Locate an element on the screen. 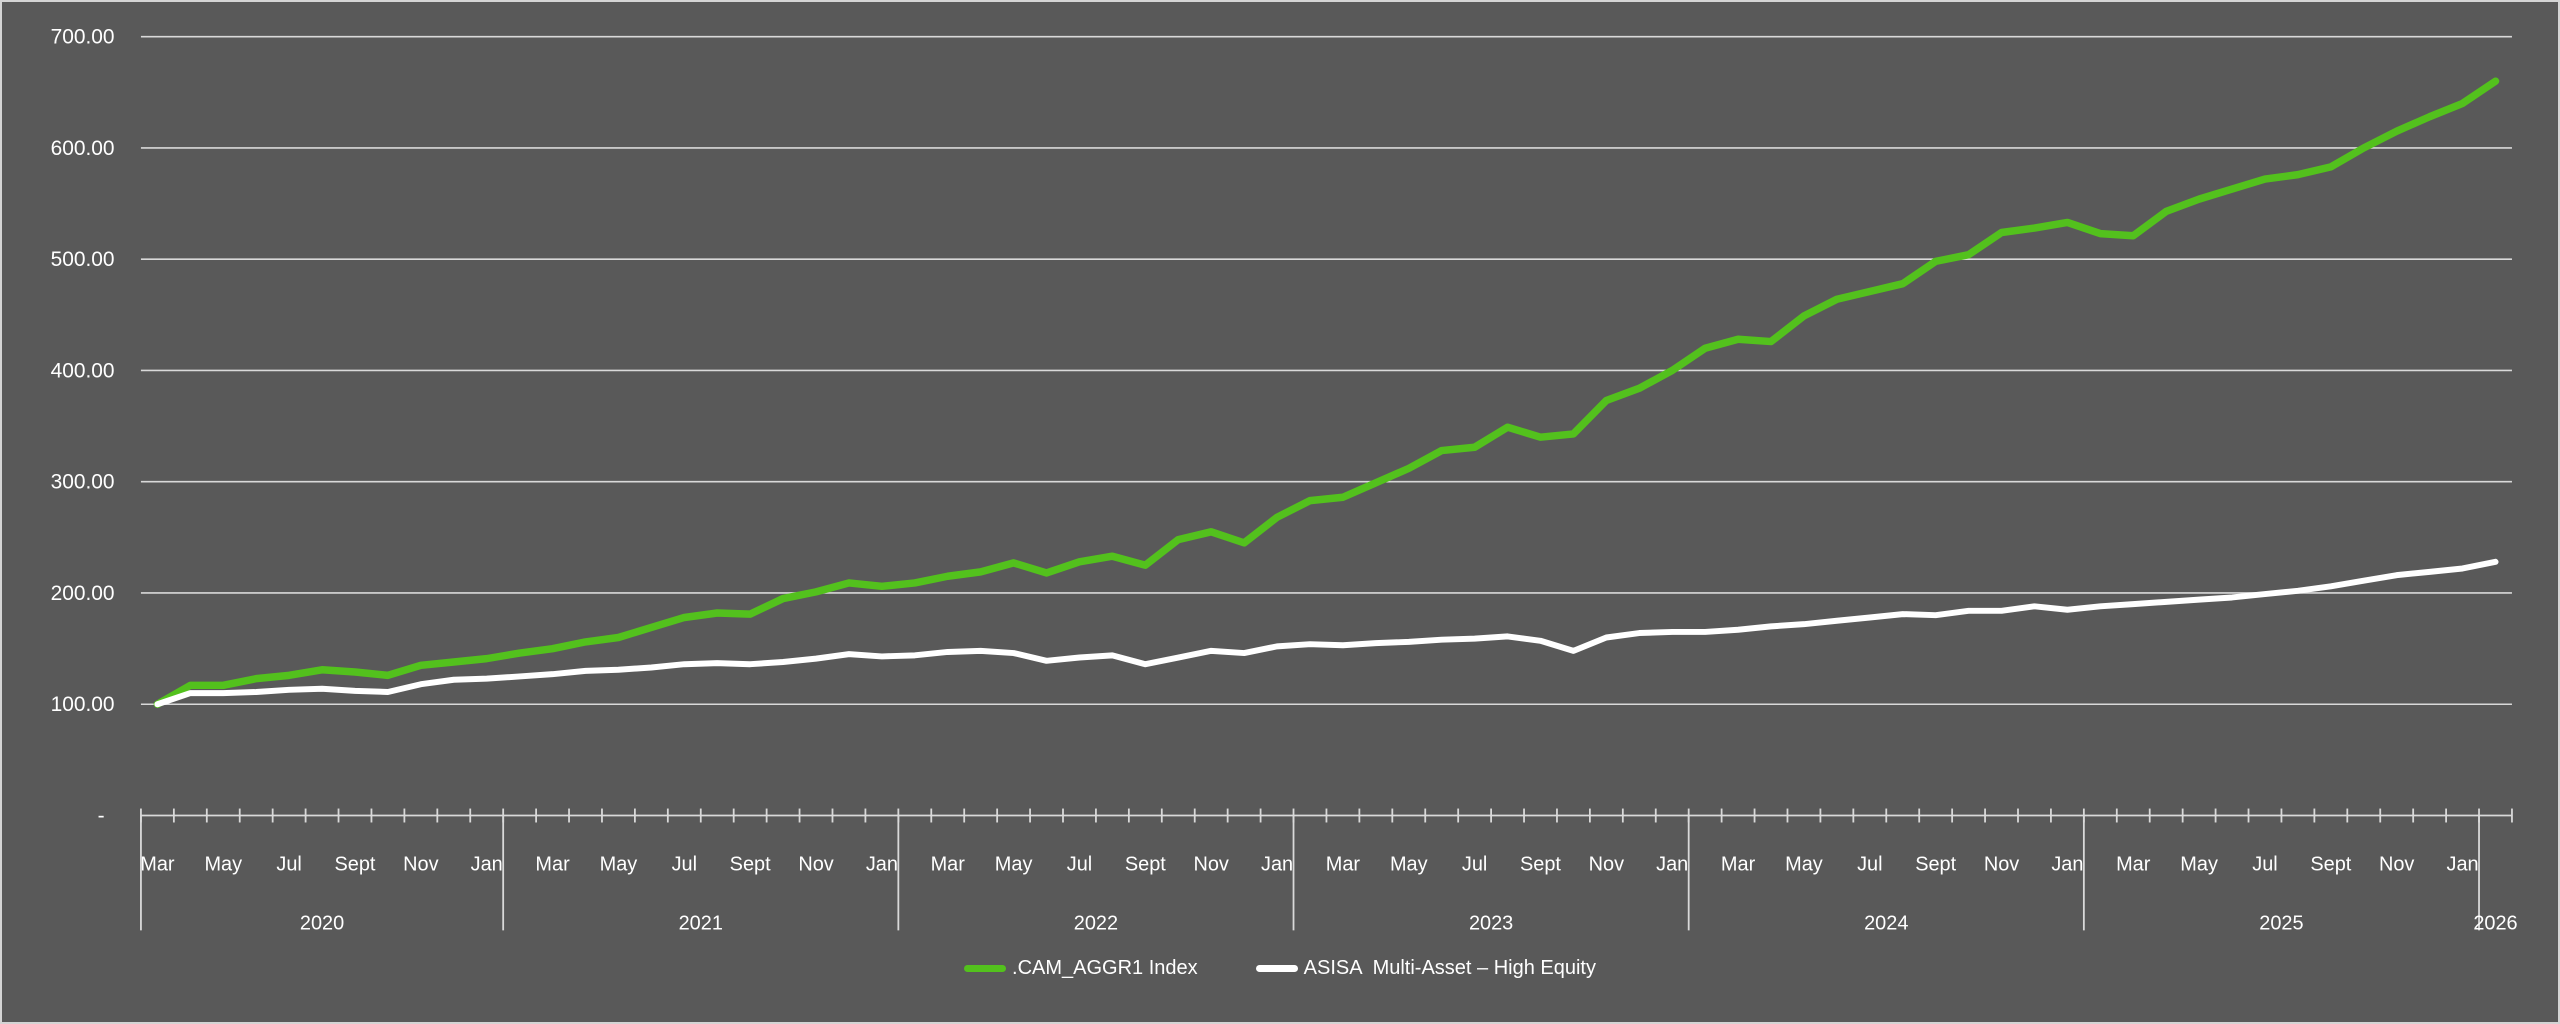 This screenshot has width=2560, height=1024. y-axis-tick-label: 200.00 is located at coordinates (83, 593).